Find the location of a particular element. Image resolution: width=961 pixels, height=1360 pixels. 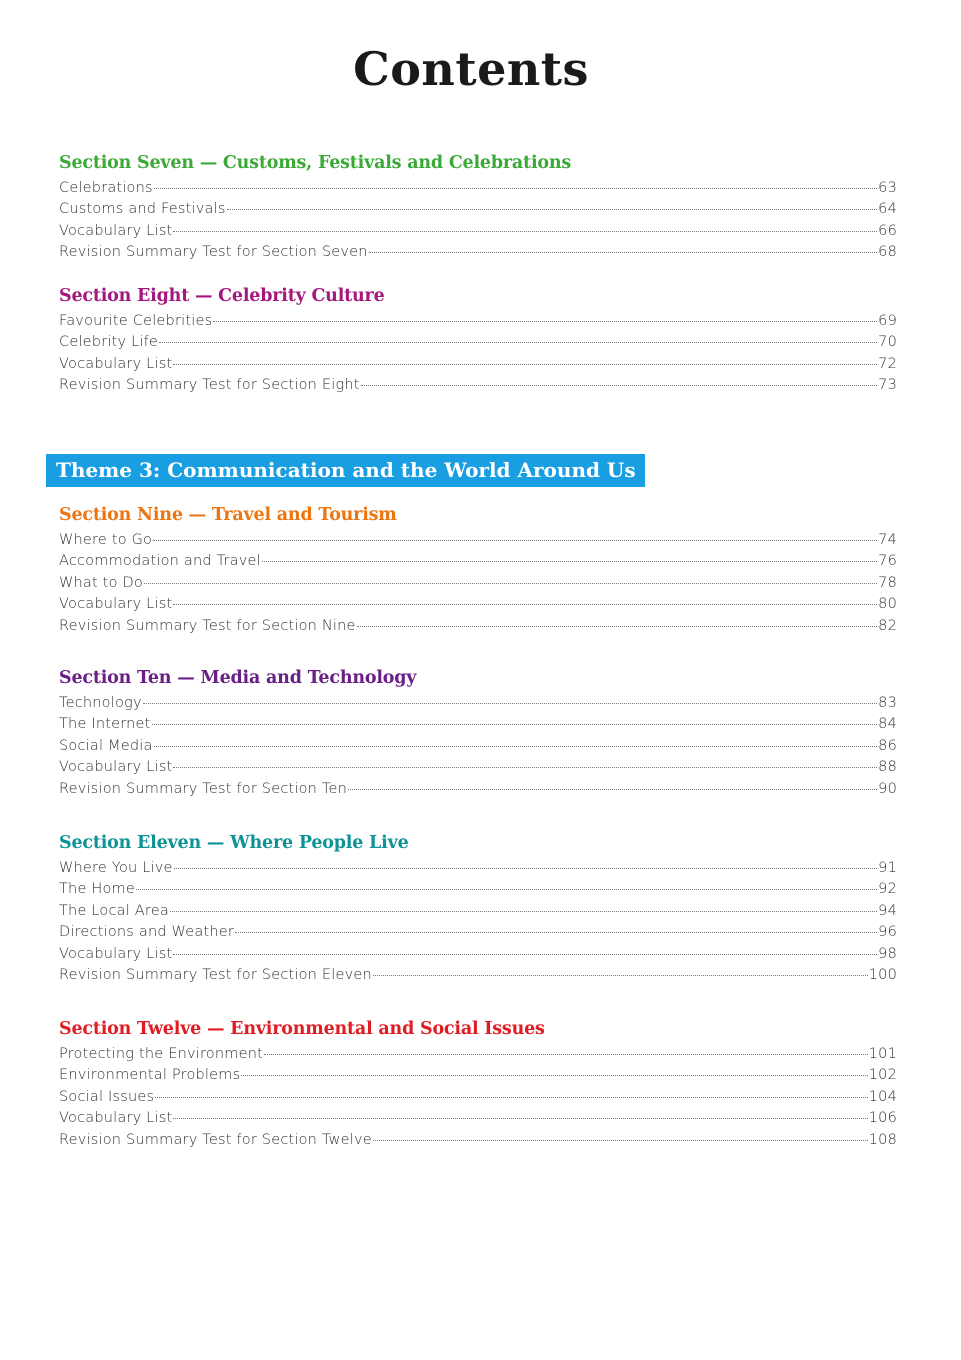

toc-entry: The Home 92 is located at coordinates (478, 891).